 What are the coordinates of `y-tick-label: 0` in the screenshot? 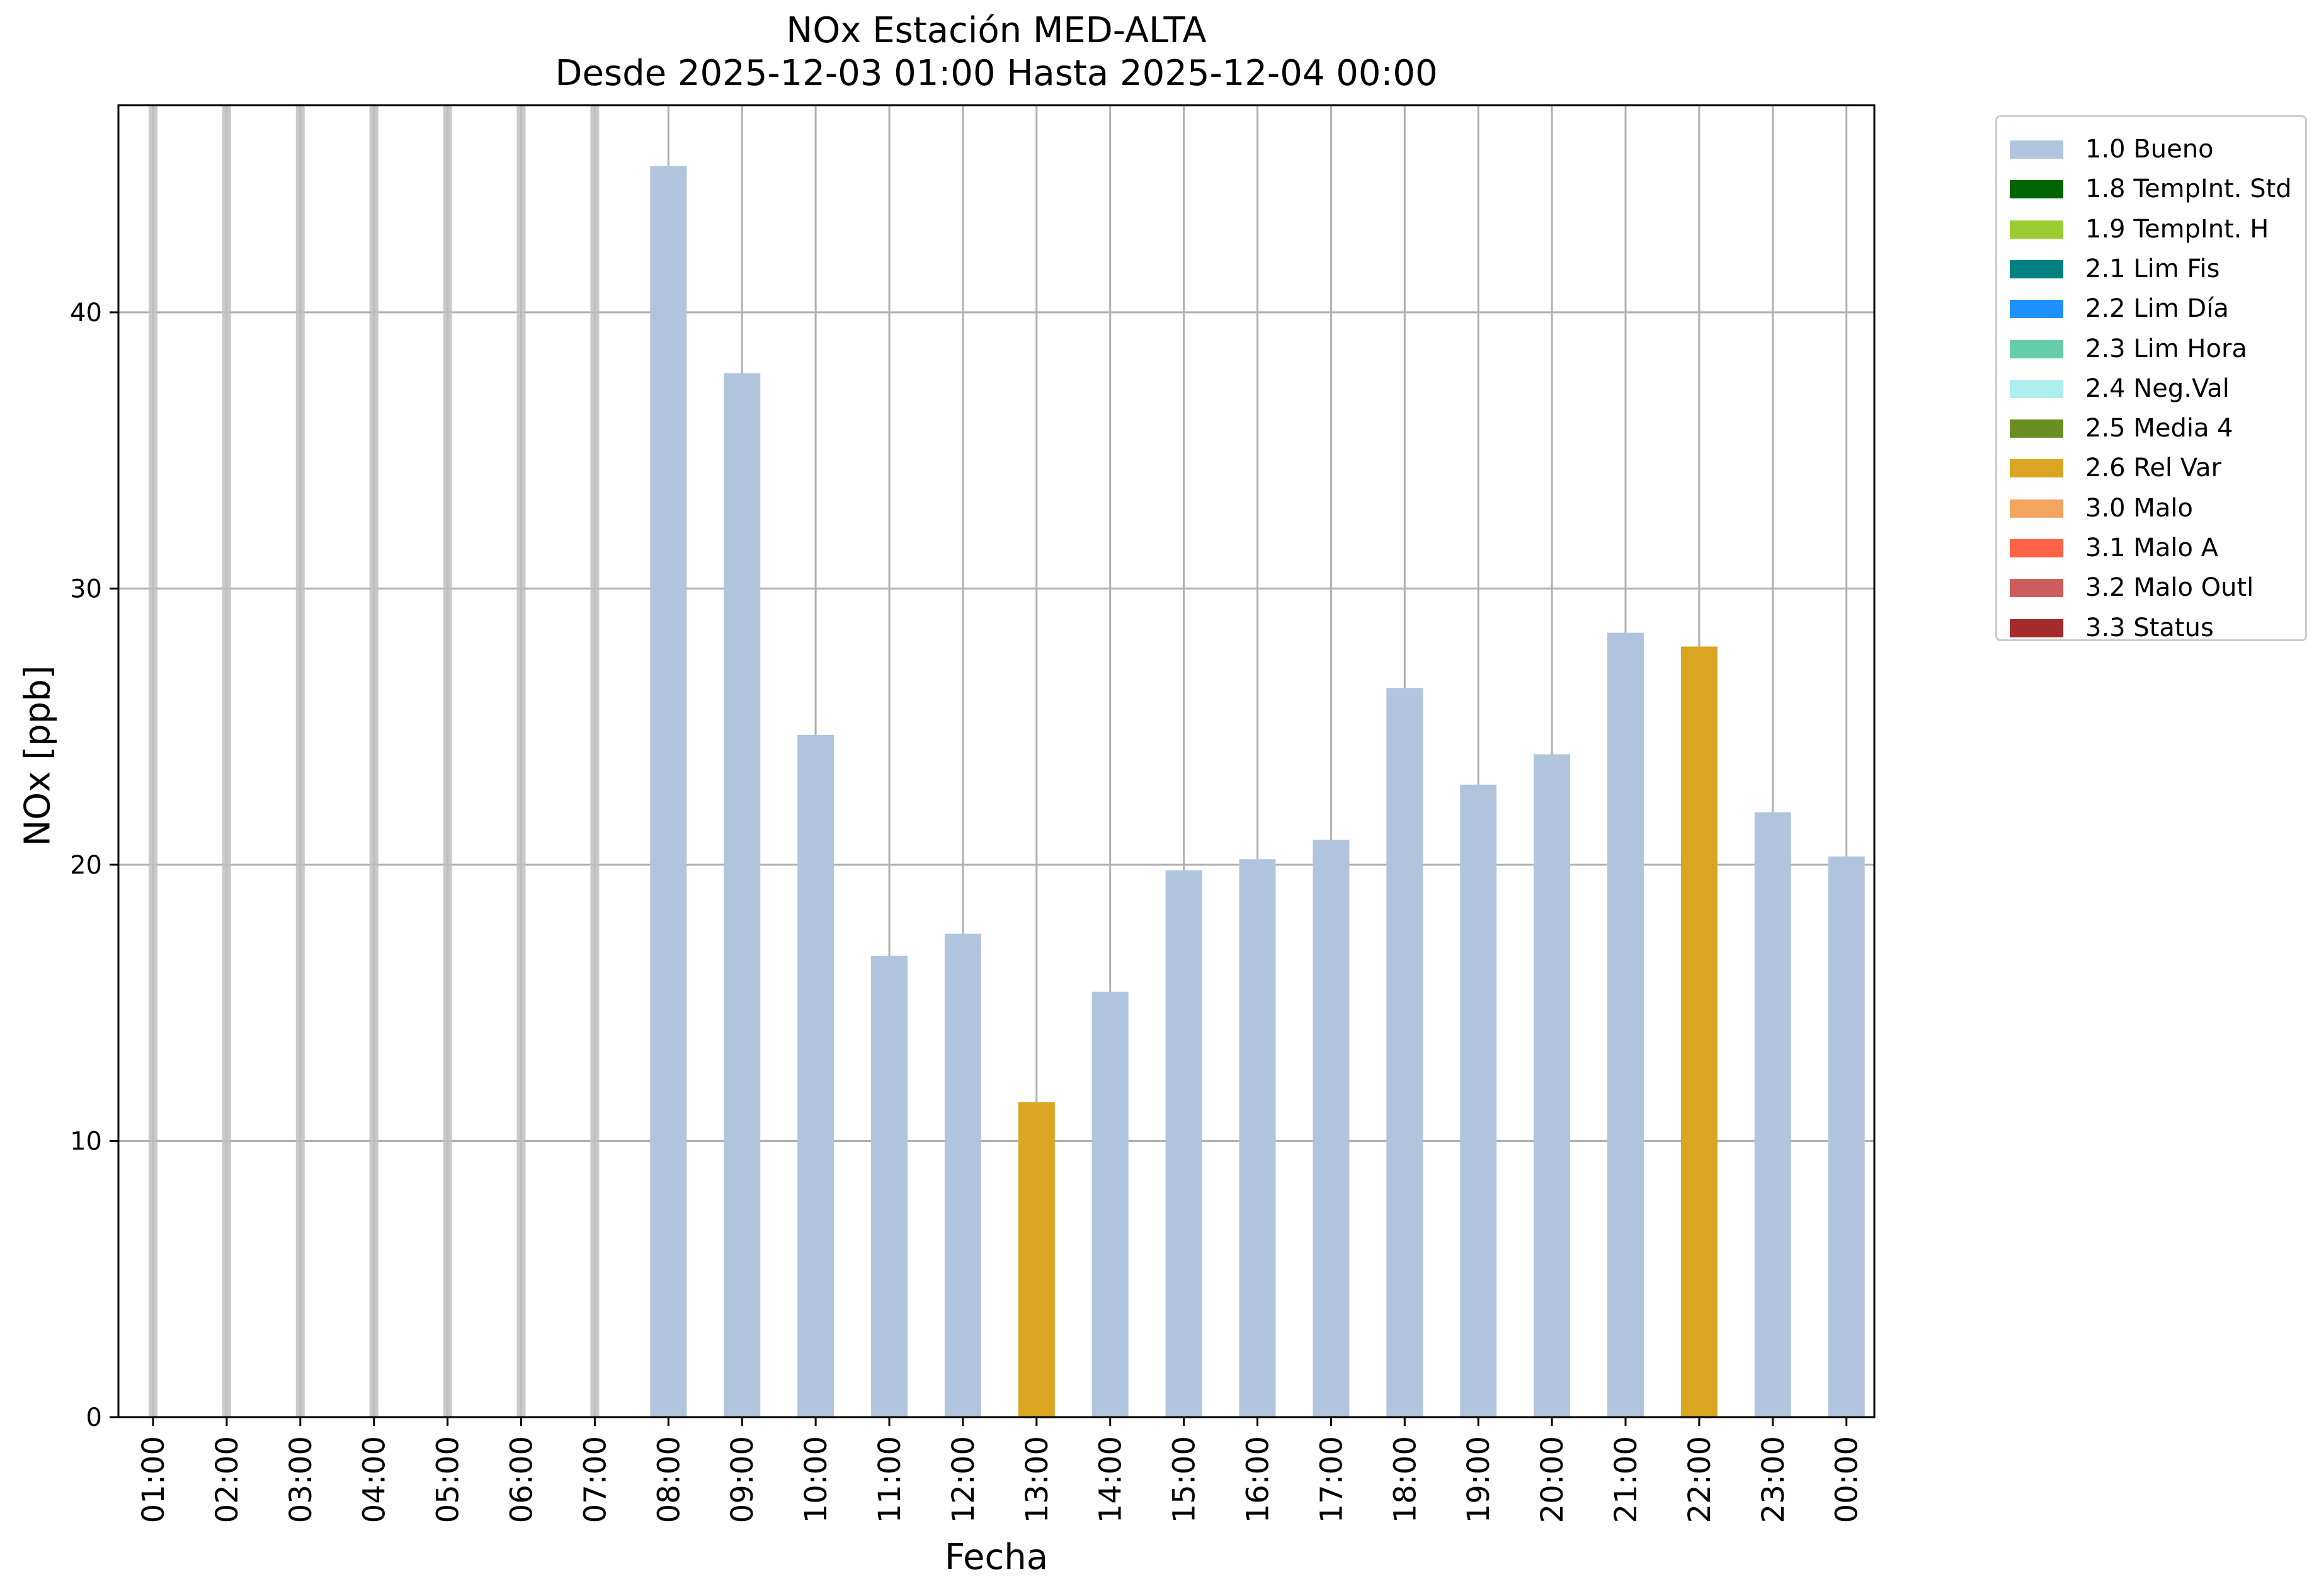 It's located at (94, 1417).